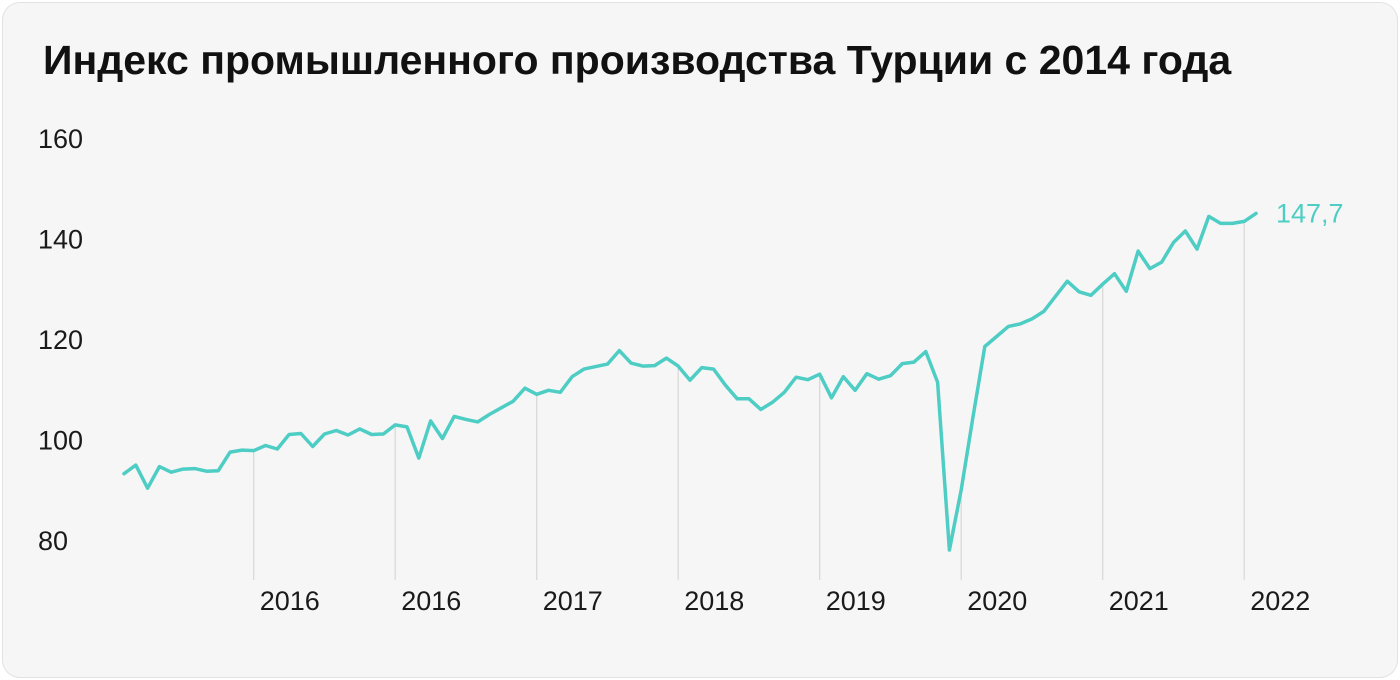  I want to click on y-tick-label: 100, so click(60, 441).